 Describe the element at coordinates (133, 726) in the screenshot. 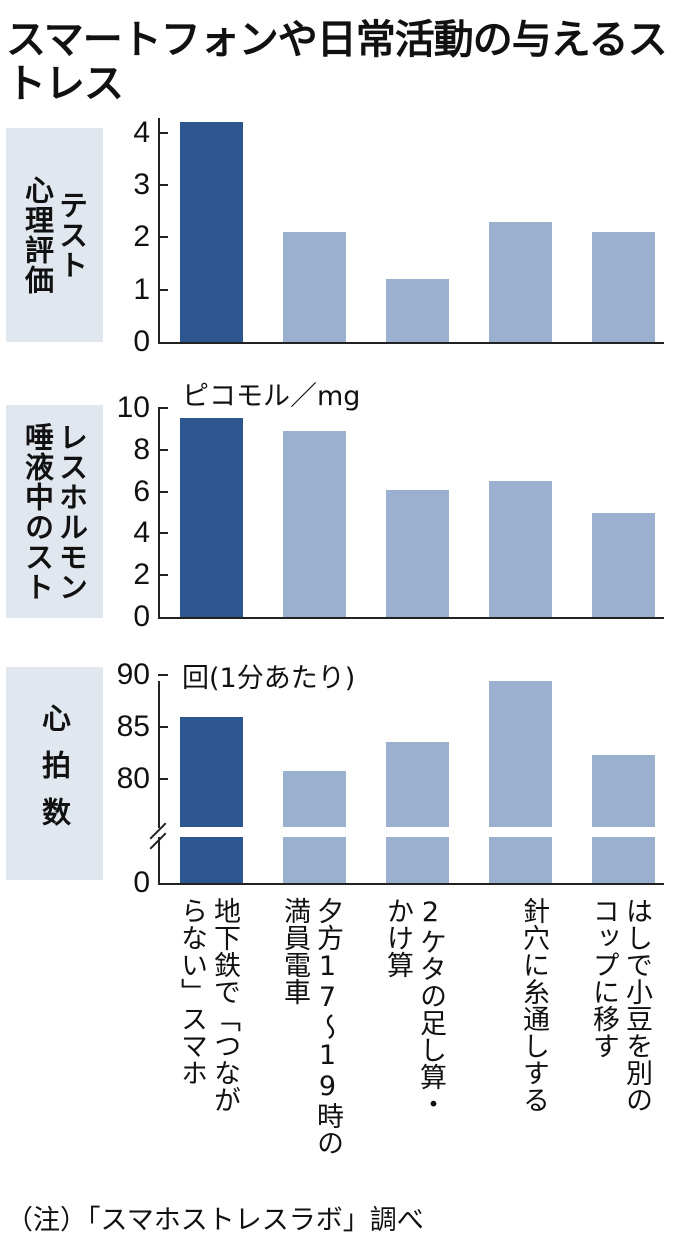

I see `y-tick-label: 85` at that location.